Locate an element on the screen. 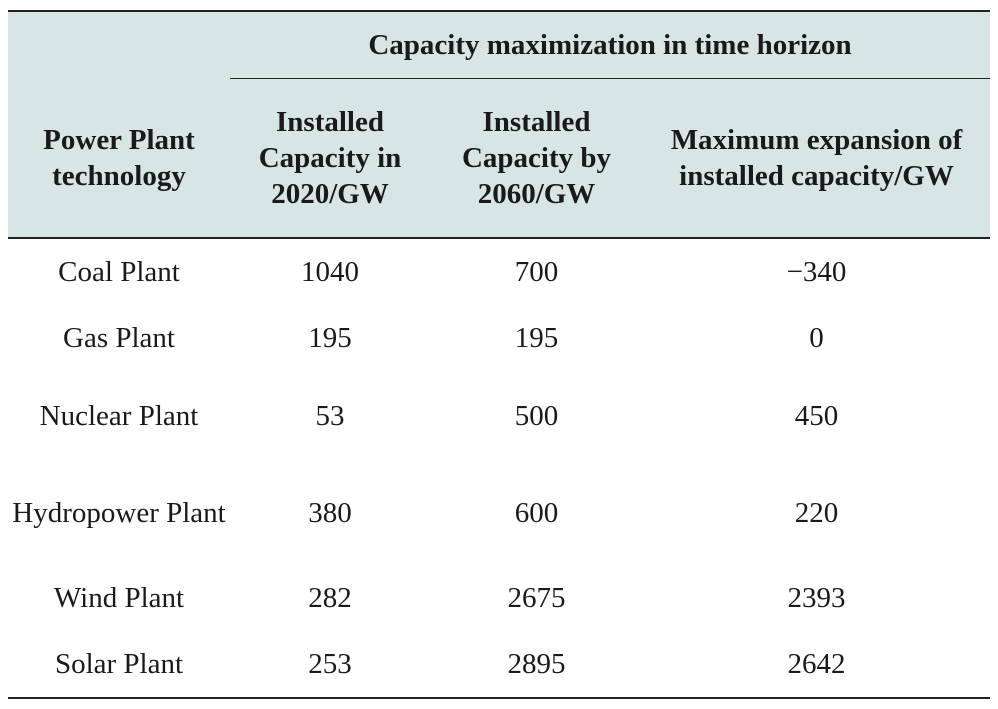 The width and height of the screenshot is (998, 709). capacity-2060-cell: 2895 is located at coordinates (536, 665).